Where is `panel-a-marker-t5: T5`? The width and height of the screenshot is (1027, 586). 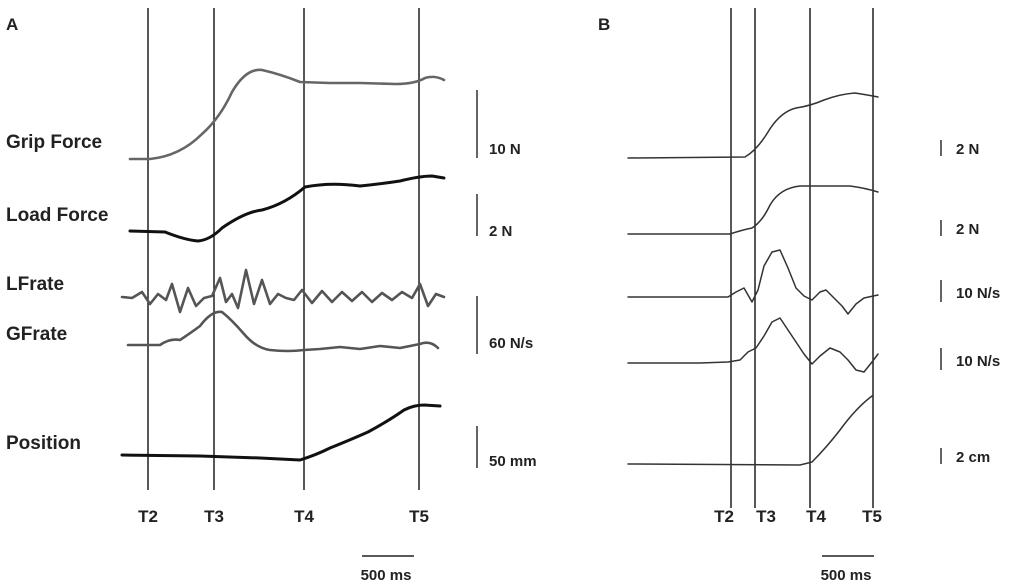
panel-a-marker-t5: T5 is located at coordinates (419, 516).